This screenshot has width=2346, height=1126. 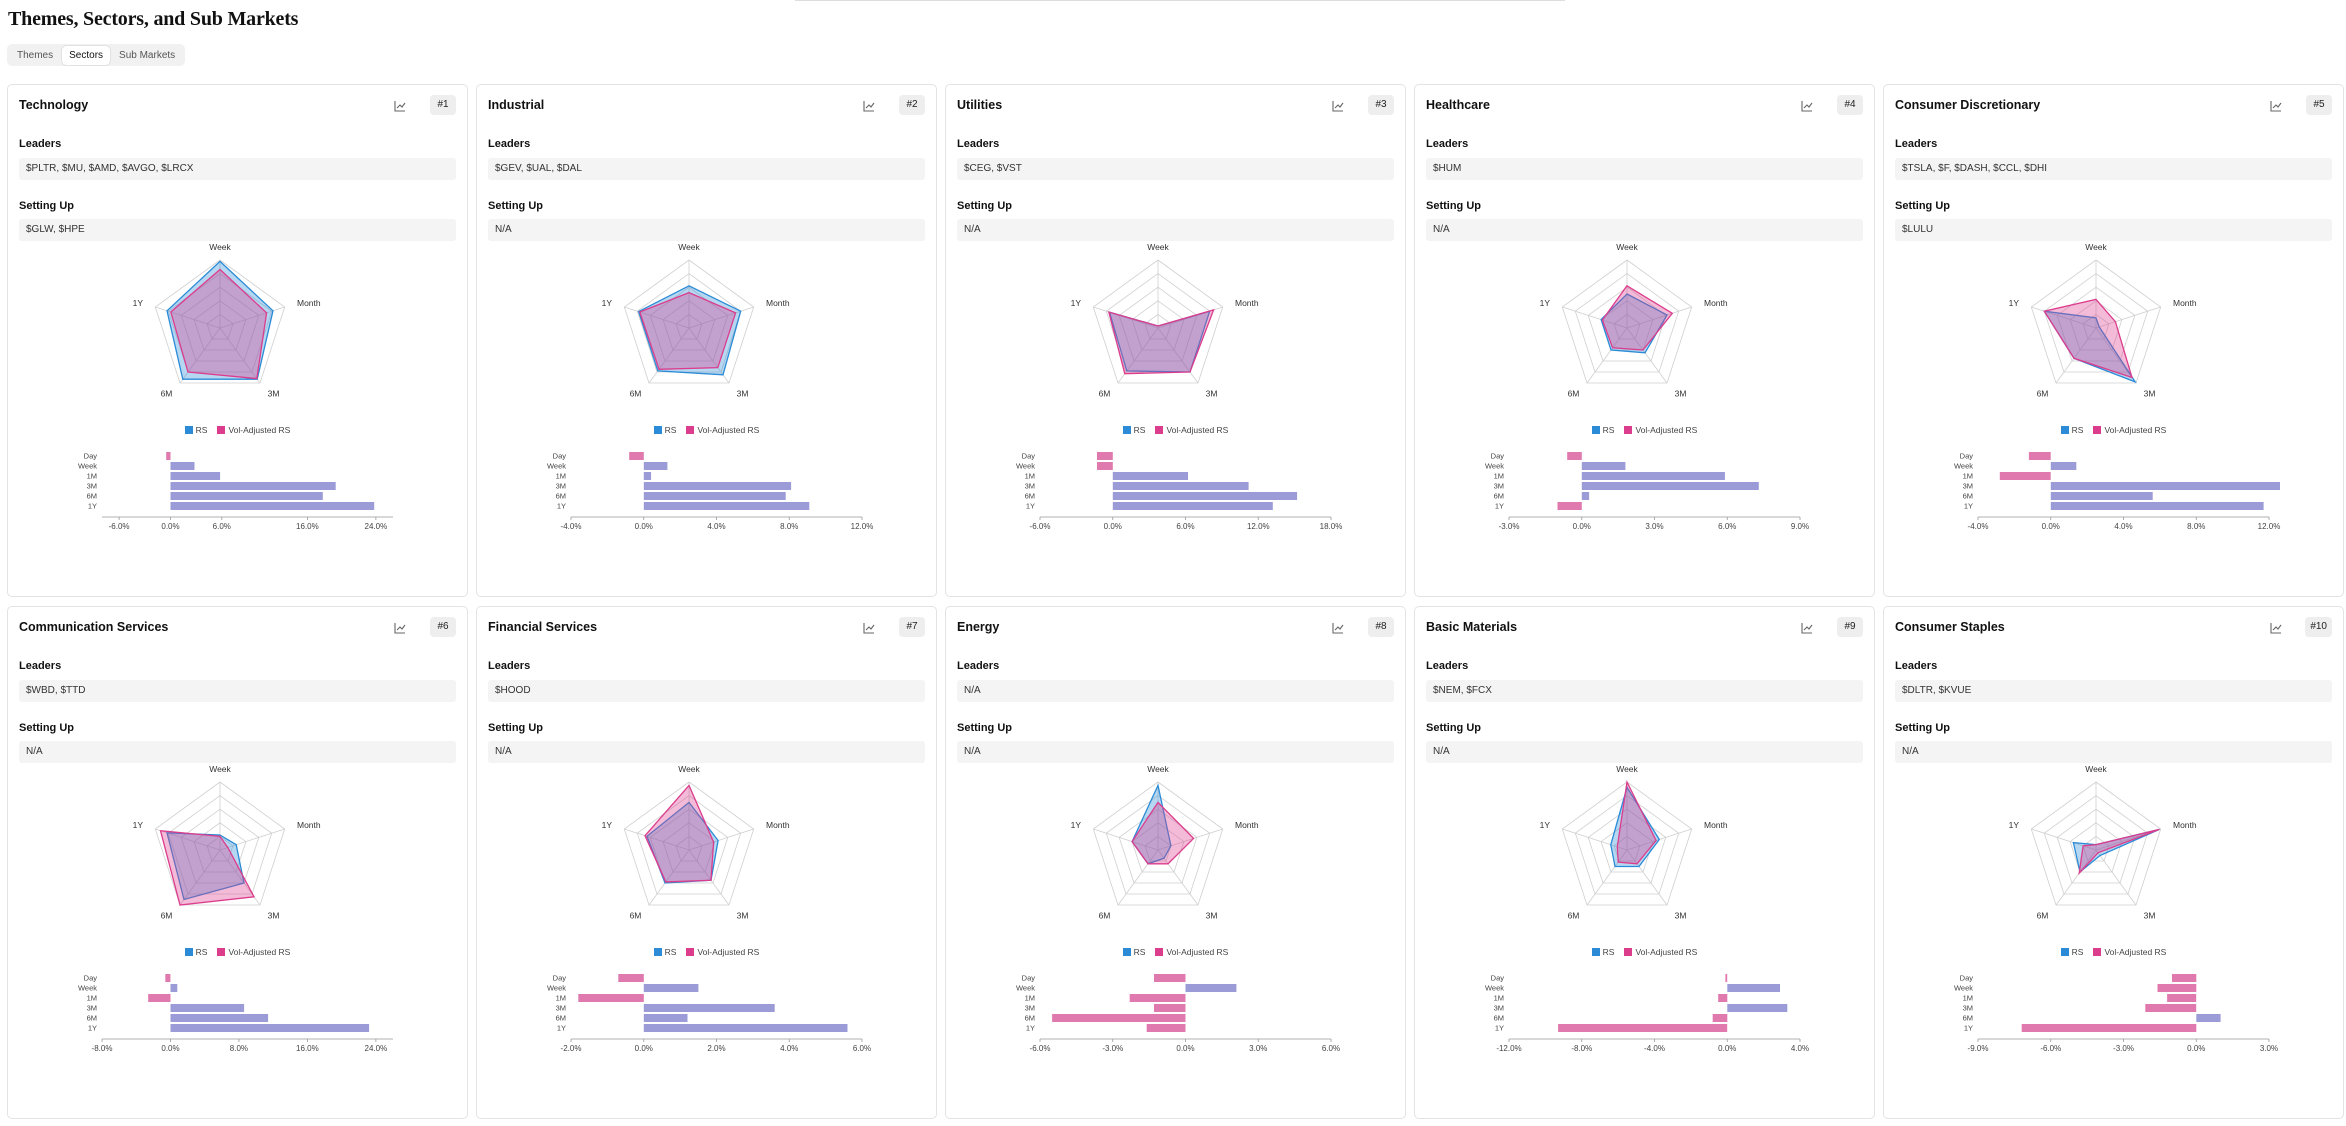 What do you see at coordinates (1644, 691) in the screenshot?
I see `leaders-value: $NEM, $FCX` at bounding box center [1644, 691].